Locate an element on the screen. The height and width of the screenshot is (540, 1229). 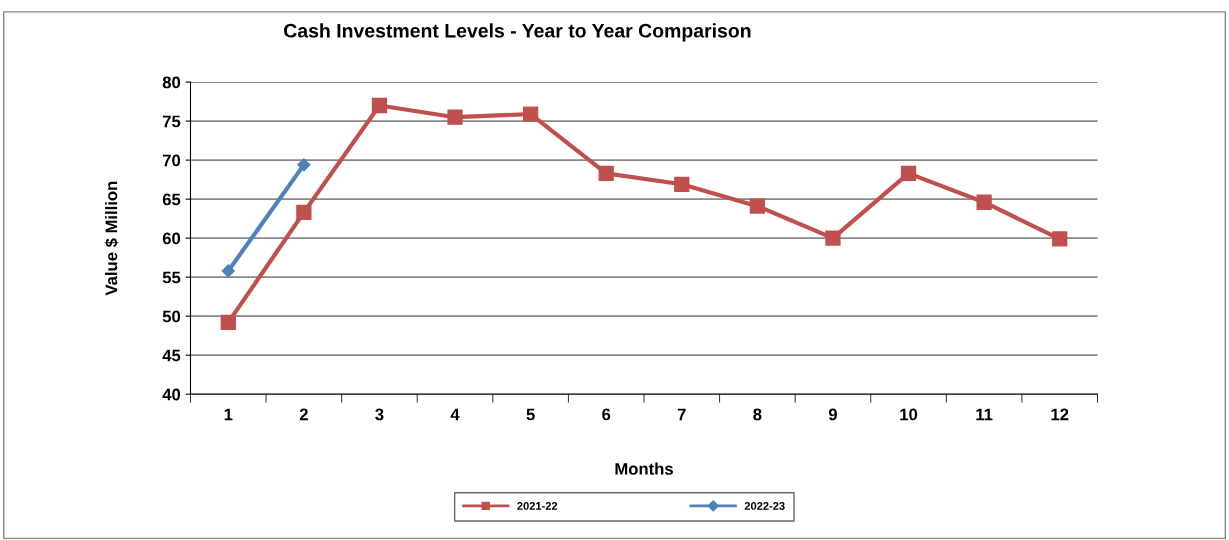
y-tick-label: 75 is located at coordinates (171, 121).